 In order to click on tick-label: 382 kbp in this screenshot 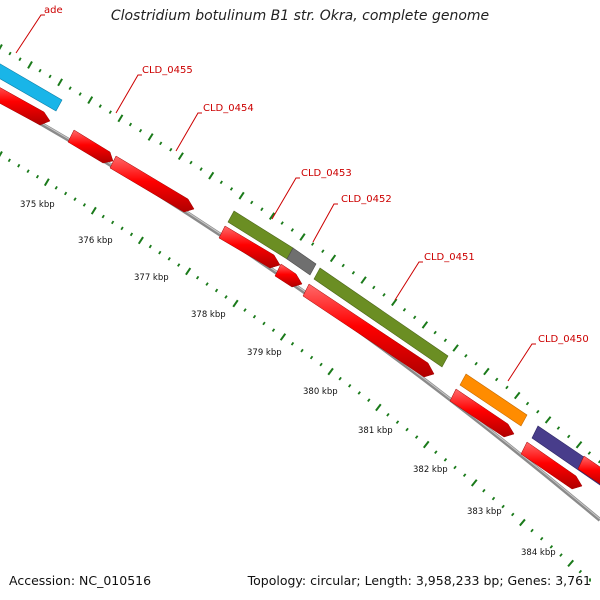, I will do `click(430, 470)`.